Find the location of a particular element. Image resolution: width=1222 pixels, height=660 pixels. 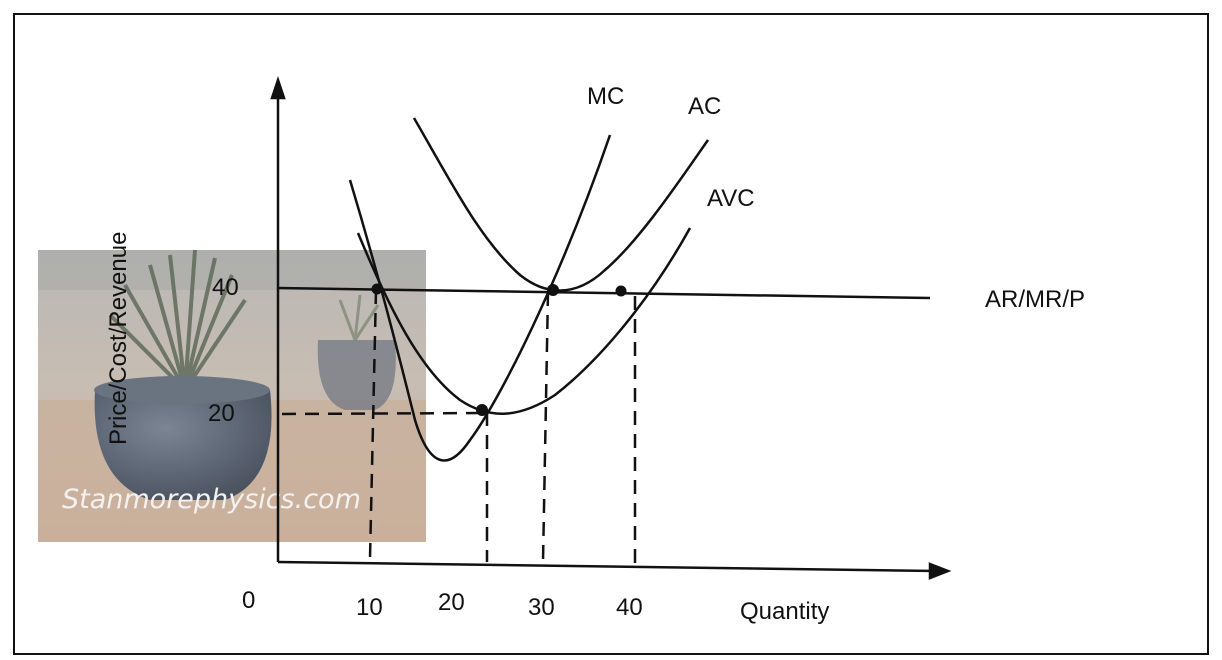

guide-lines is located at coordinates (459, 427).